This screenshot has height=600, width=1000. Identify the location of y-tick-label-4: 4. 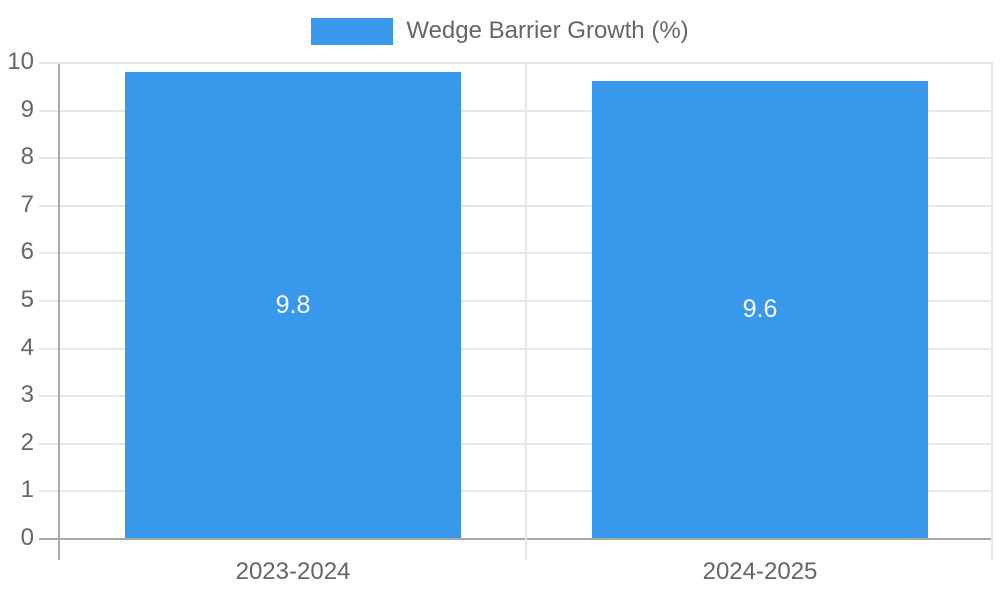
(27, 347).